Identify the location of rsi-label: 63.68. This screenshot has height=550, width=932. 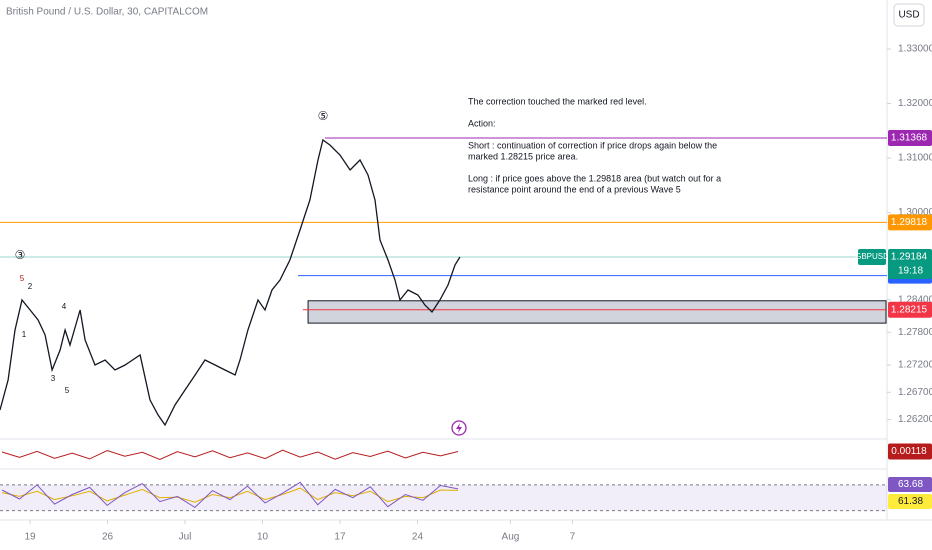
(910, 484).